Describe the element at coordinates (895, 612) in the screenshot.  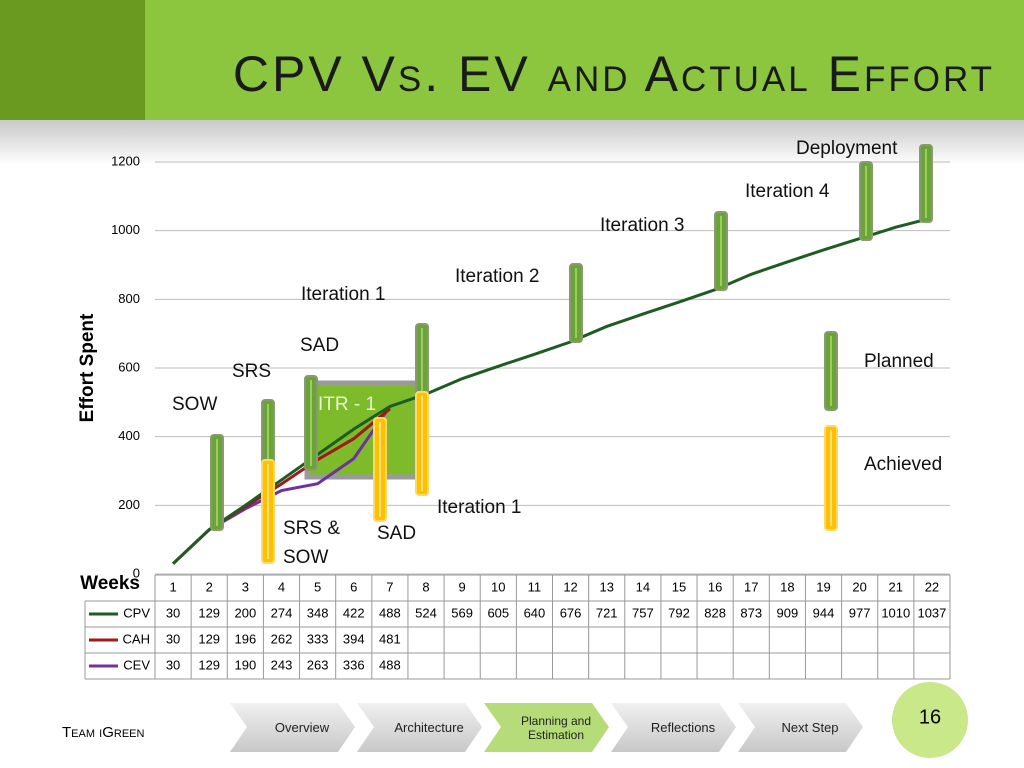
I see `table-value: 1010` at that location.